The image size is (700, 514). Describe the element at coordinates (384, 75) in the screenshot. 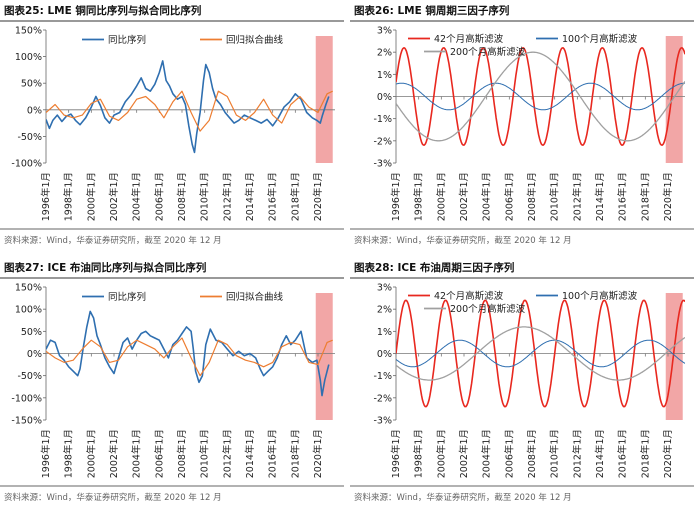

I see `y-tick-label: 1%` at that location.